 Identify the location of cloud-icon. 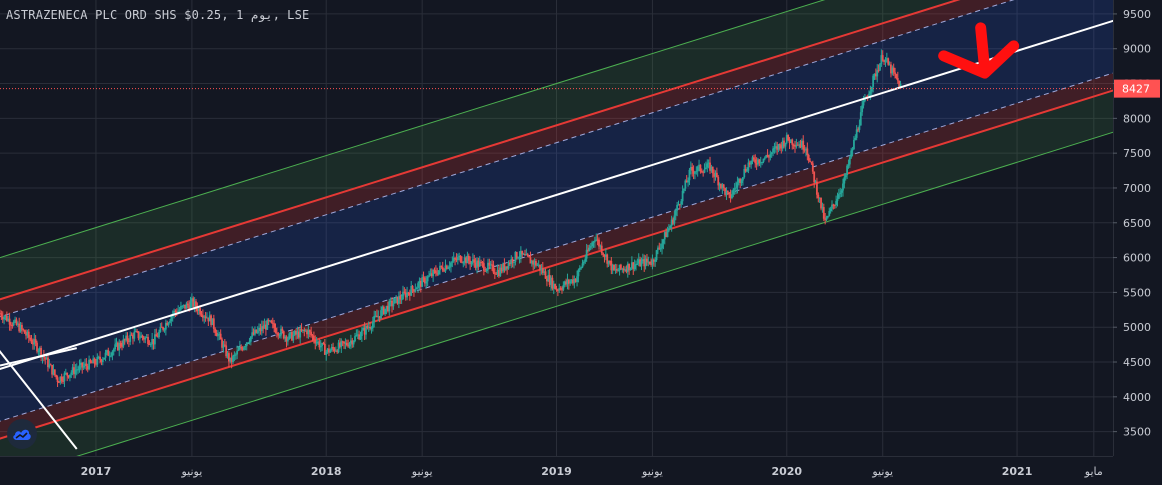
(22, 434).